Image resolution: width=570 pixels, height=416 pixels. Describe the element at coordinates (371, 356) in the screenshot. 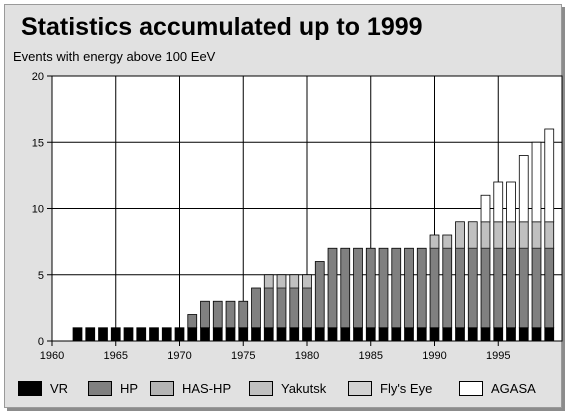

I see `x-tick-label: 1985` at that location.